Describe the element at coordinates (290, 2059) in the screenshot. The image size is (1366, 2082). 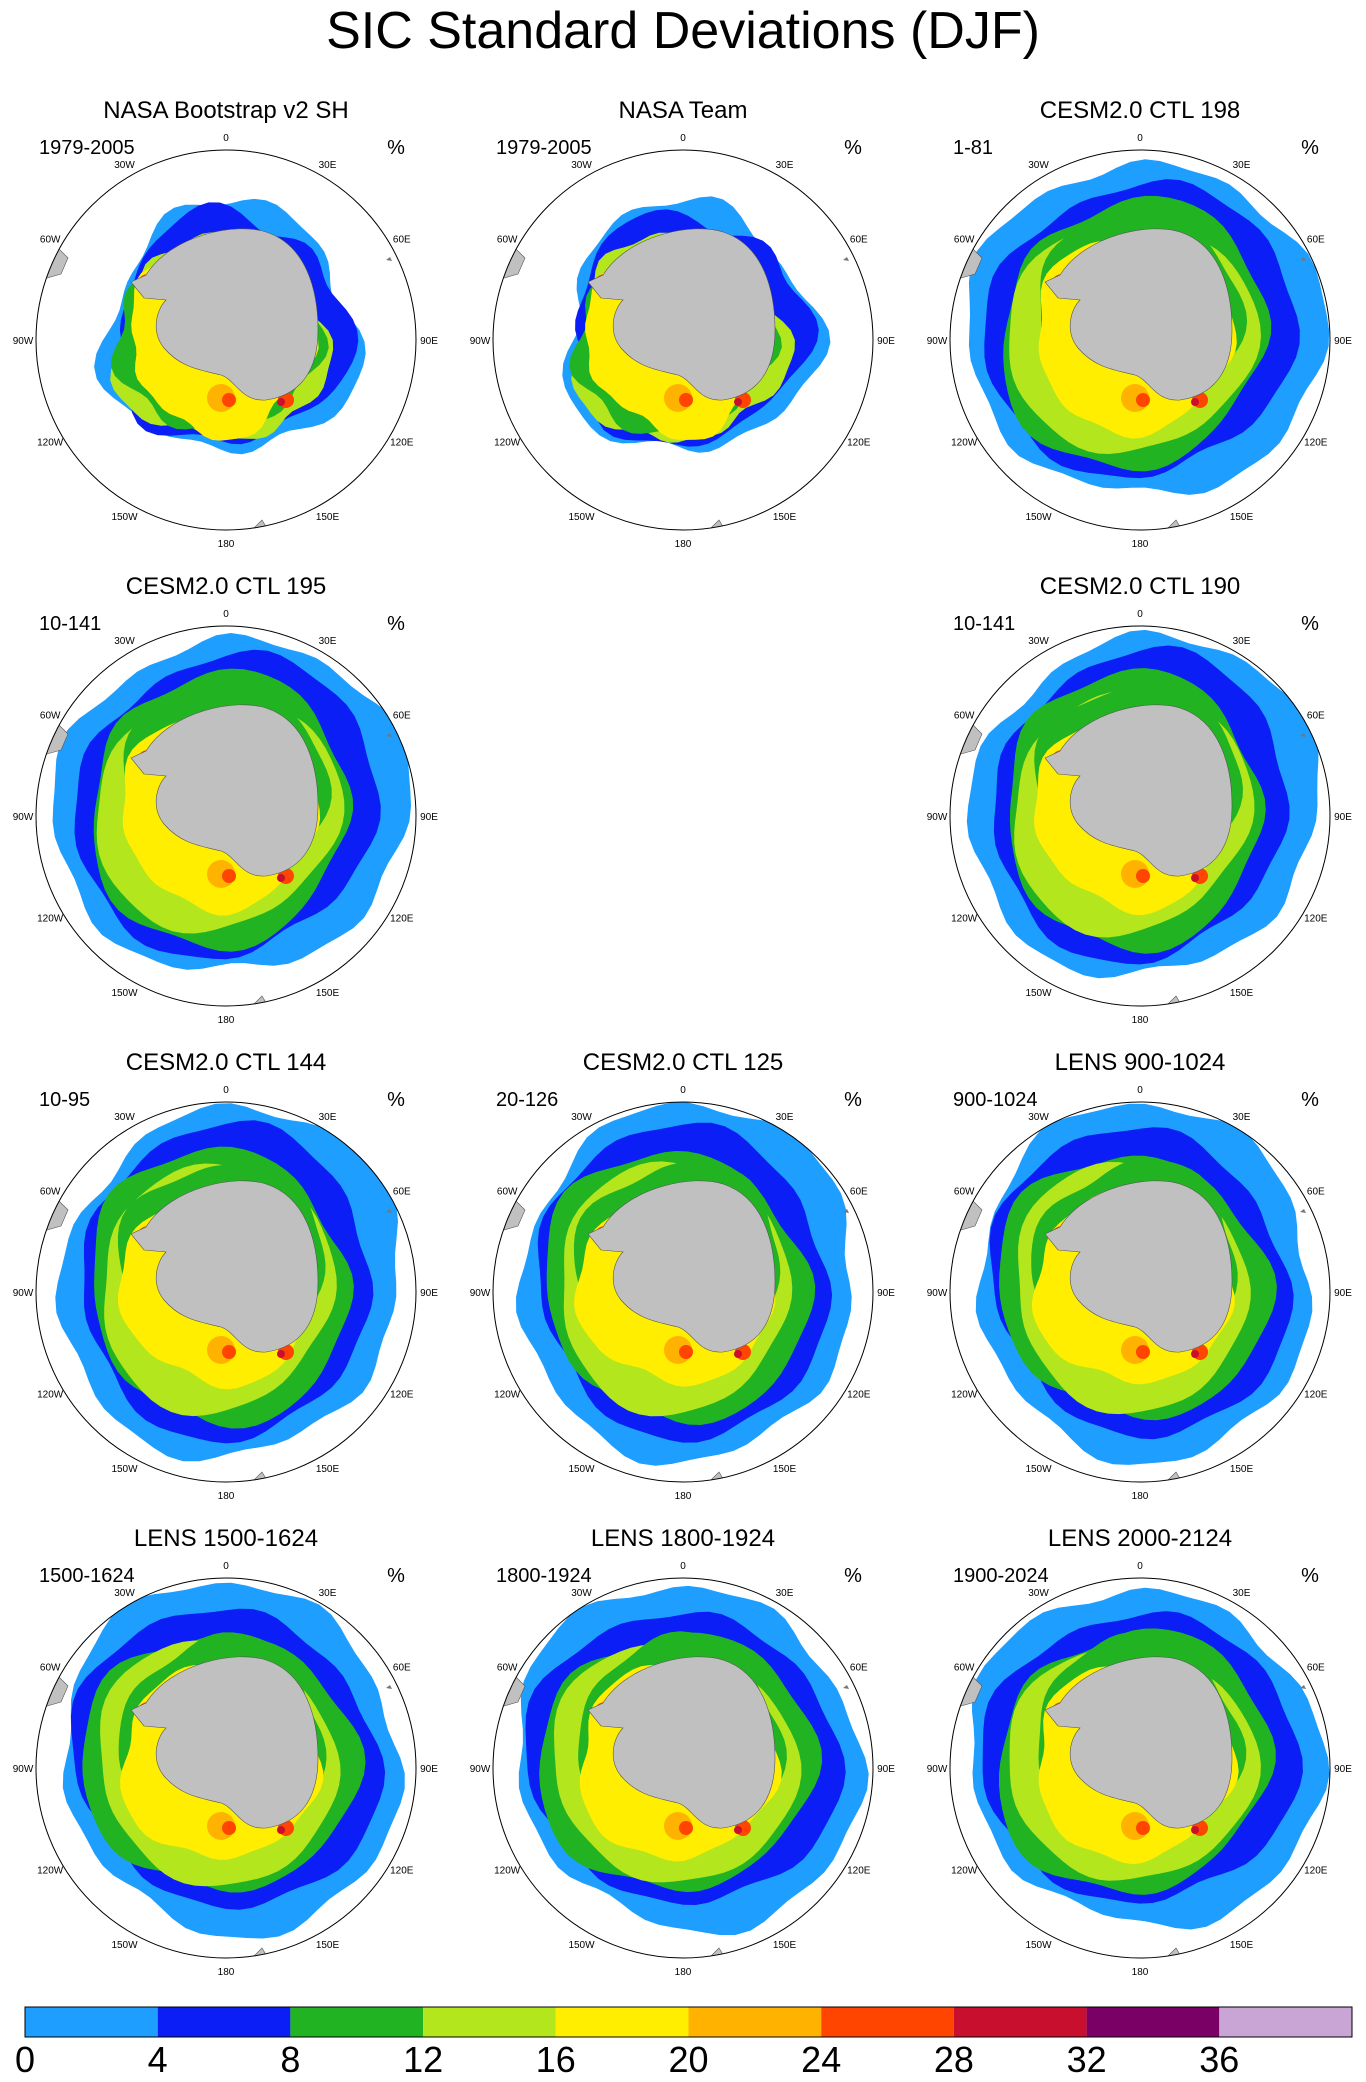
I see `colorbar-label: 8` at that location.